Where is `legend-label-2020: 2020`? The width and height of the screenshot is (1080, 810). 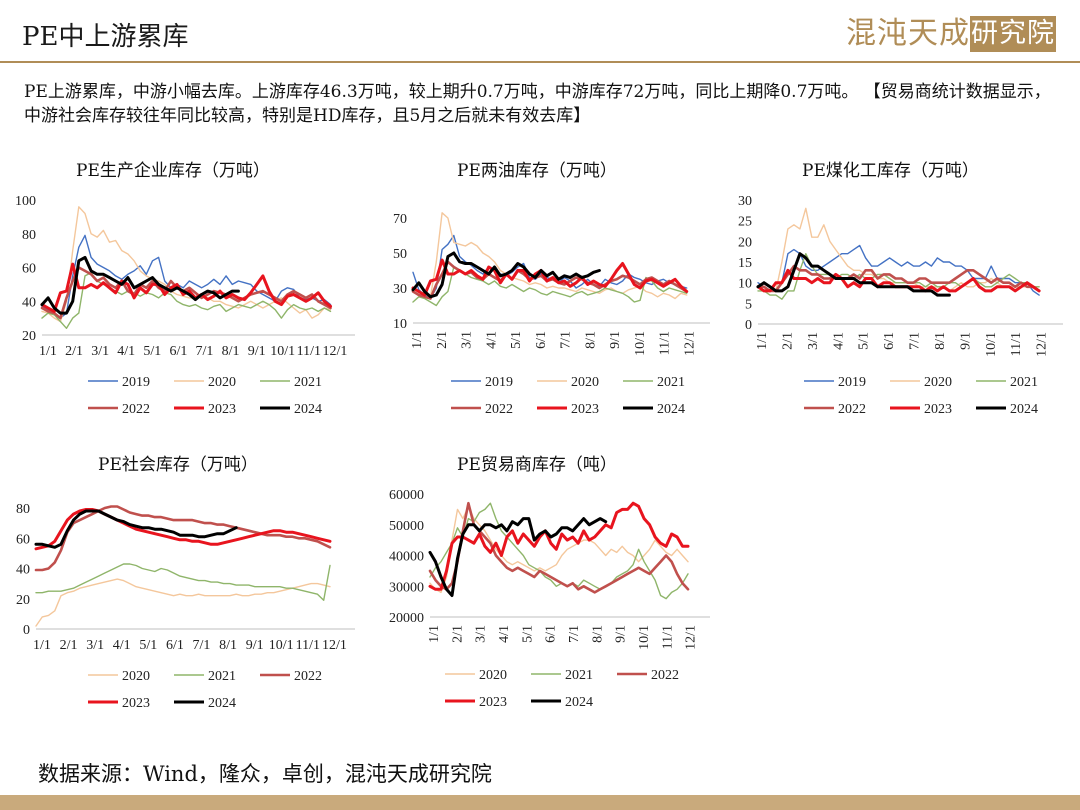 legend-label-2020: 2020 is located at coordinates (585, 382).